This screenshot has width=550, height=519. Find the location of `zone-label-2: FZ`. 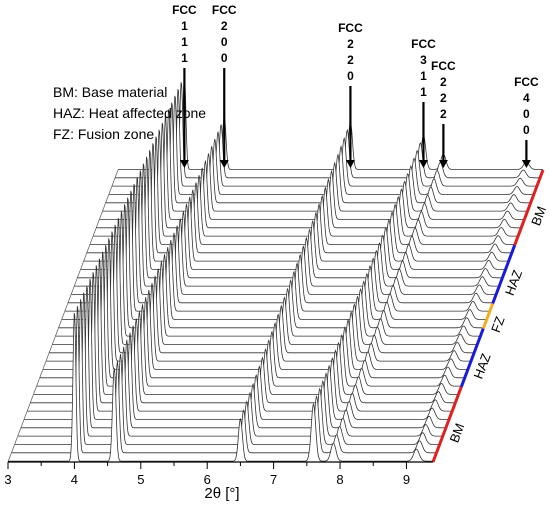

zone-label-2: FZ is located at coordinates (498, 324).